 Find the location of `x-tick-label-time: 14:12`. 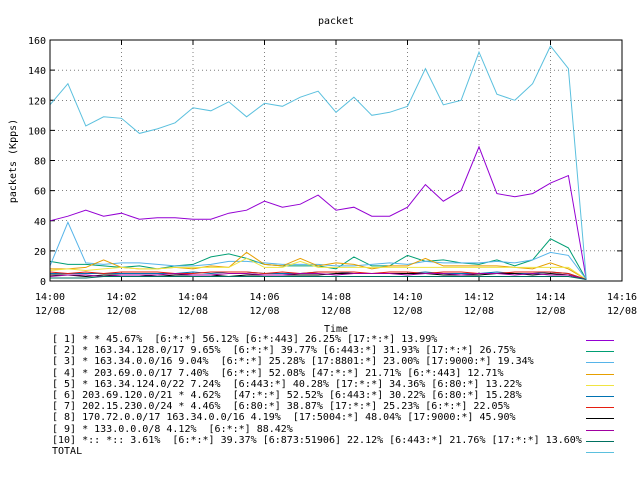

x-tick-label-time: 14:12 is located at coordinates (479, 297).